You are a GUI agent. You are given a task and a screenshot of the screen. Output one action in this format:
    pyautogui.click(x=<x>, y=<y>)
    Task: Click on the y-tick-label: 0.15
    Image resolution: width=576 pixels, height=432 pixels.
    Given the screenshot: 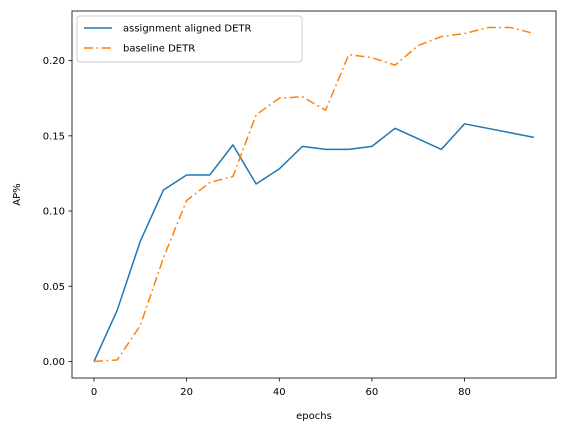 What is the action you would take?
    pyautogui.click(x=54, y=136)
    